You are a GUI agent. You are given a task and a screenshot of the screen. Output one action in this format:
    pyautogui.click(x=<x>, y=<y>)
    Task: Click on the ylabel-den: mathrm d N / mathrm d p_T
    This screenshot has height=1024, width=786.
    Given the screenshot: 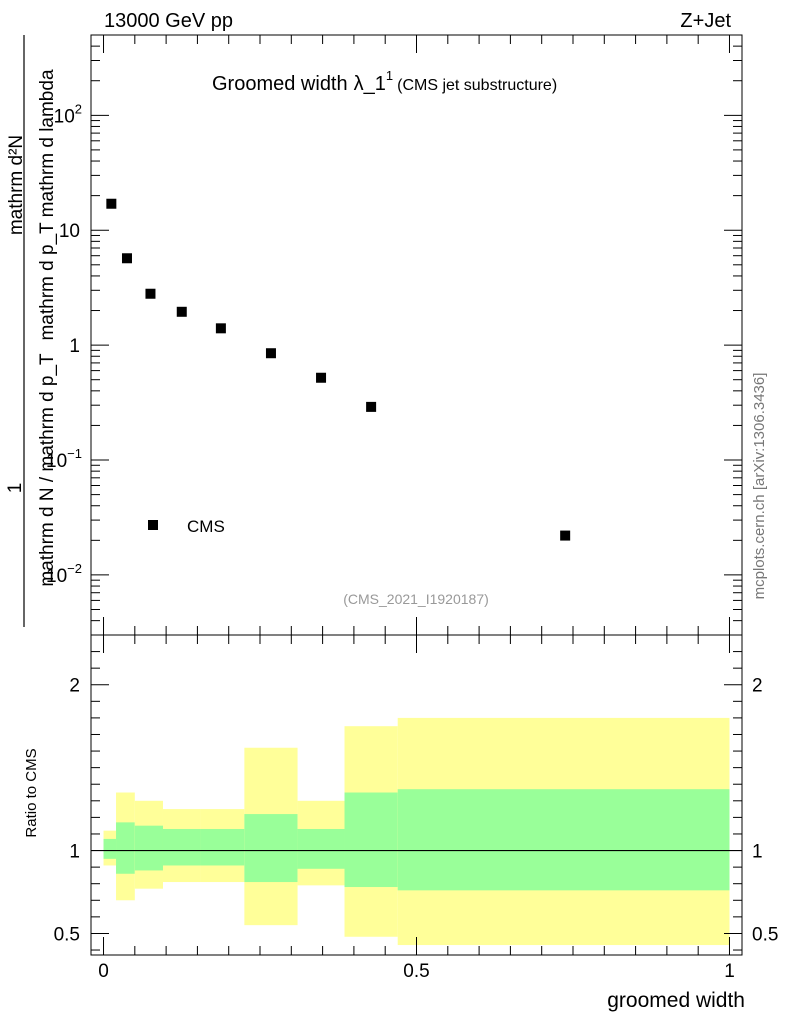 What is the action you would take?
    pyautogui.click(x=47, y=470)
    